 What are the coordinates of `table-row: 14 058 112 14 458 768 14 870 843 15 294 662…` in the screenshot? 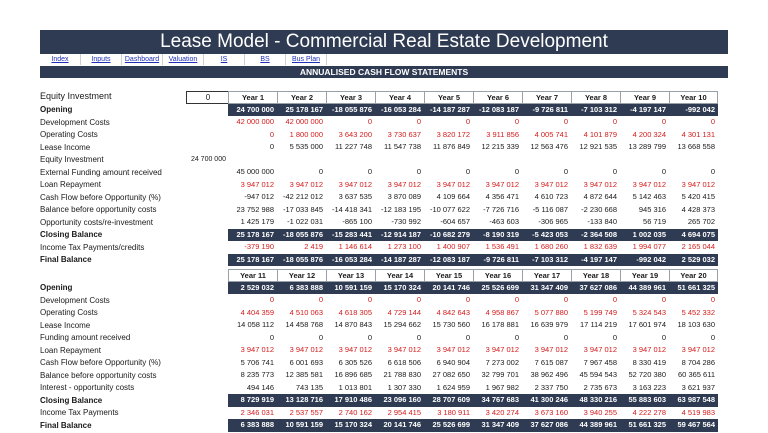 It's located at (473, 325).